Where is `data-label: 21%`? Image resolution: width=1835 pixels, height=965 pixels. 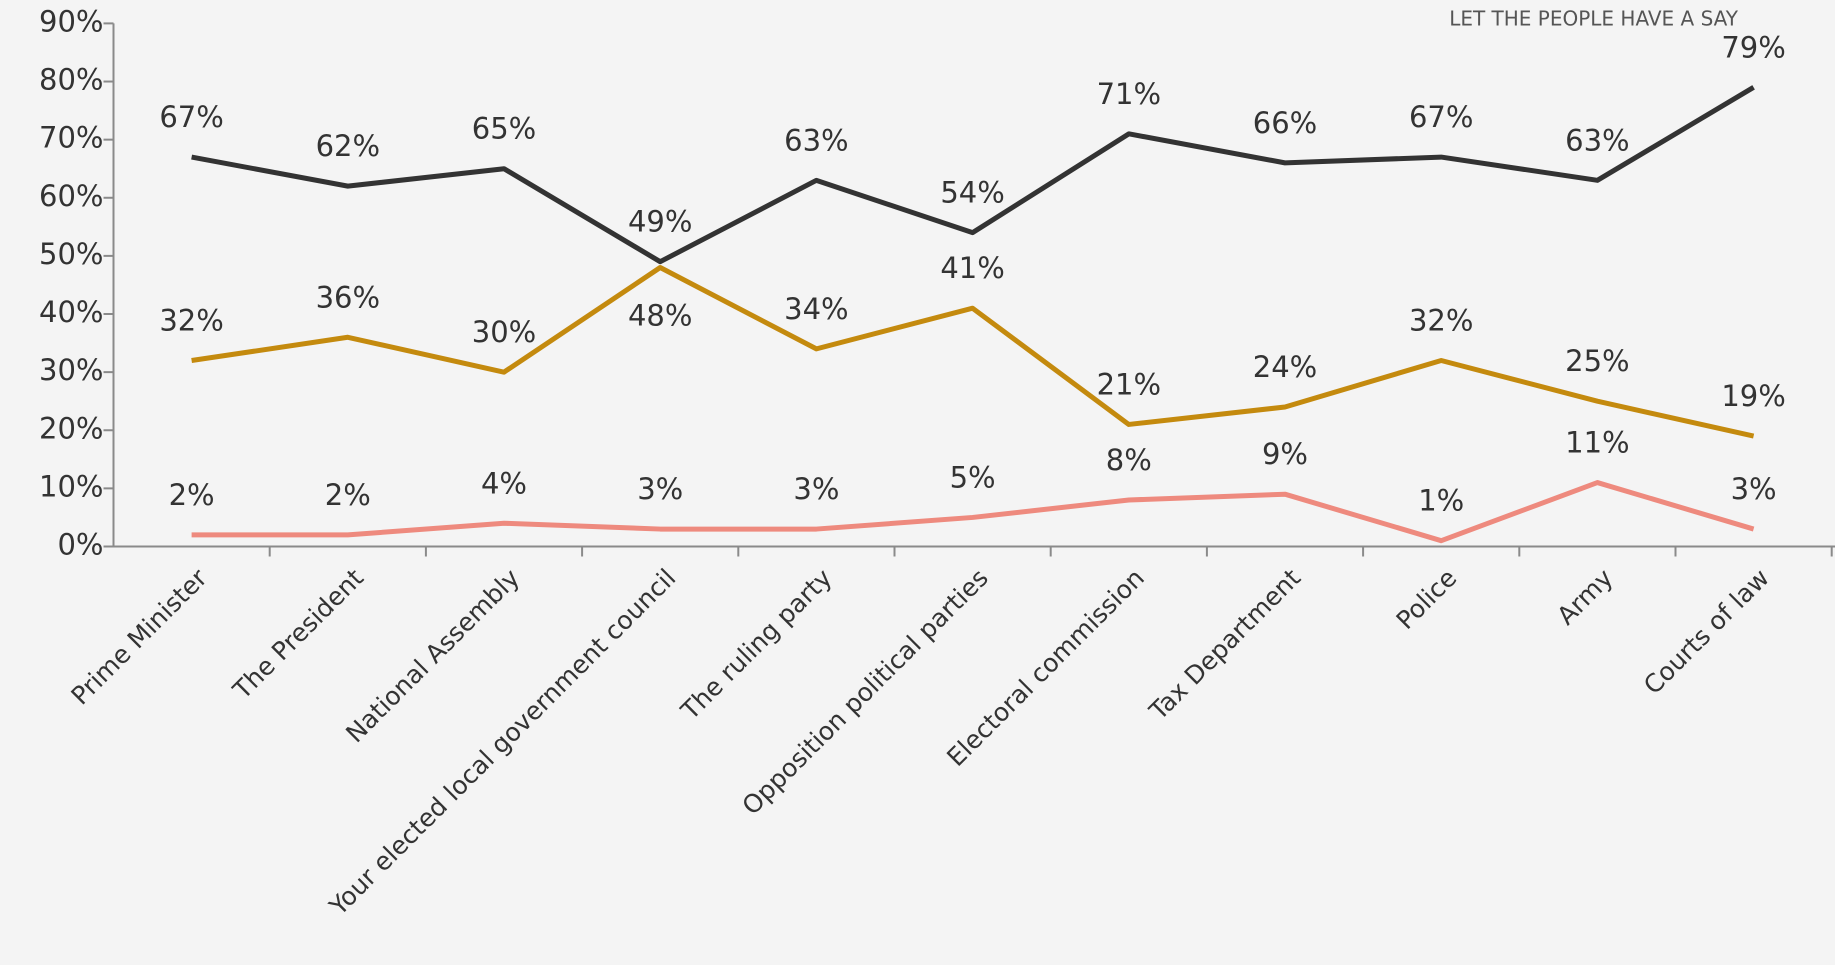
data-label: 21% is located at coordinates (1129, 384).